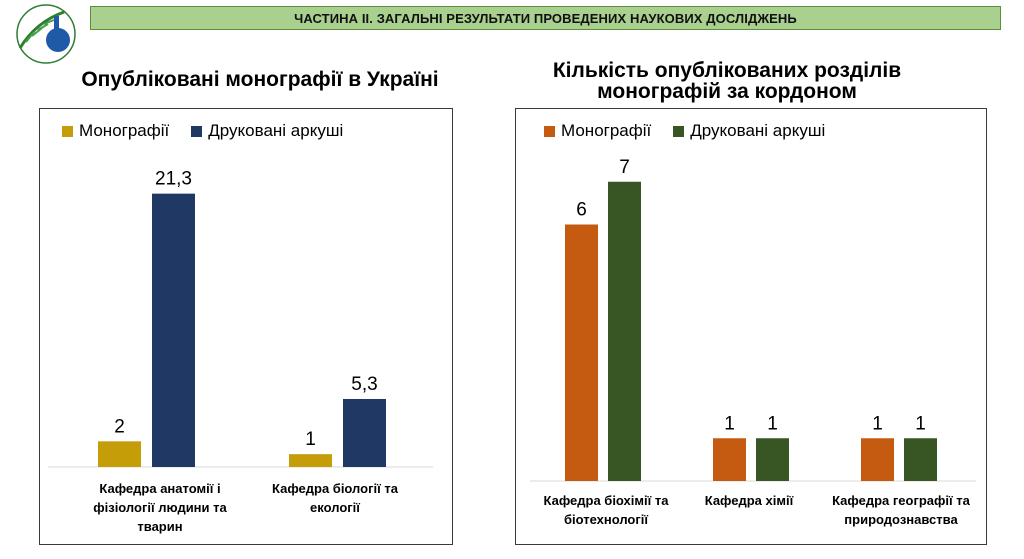  I want to click on university-logo-icon, so click(46, 34).